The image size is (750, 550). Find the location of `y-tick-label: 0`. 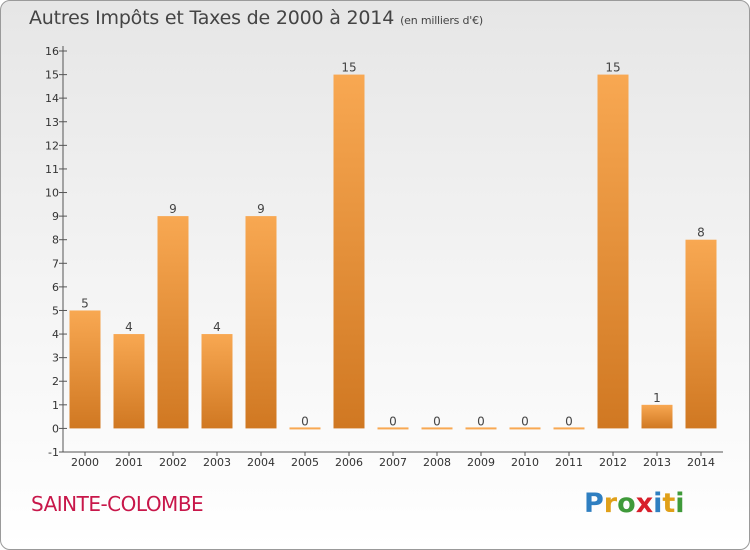

y-tick-label: 0 is located at coordinates (55, 428).